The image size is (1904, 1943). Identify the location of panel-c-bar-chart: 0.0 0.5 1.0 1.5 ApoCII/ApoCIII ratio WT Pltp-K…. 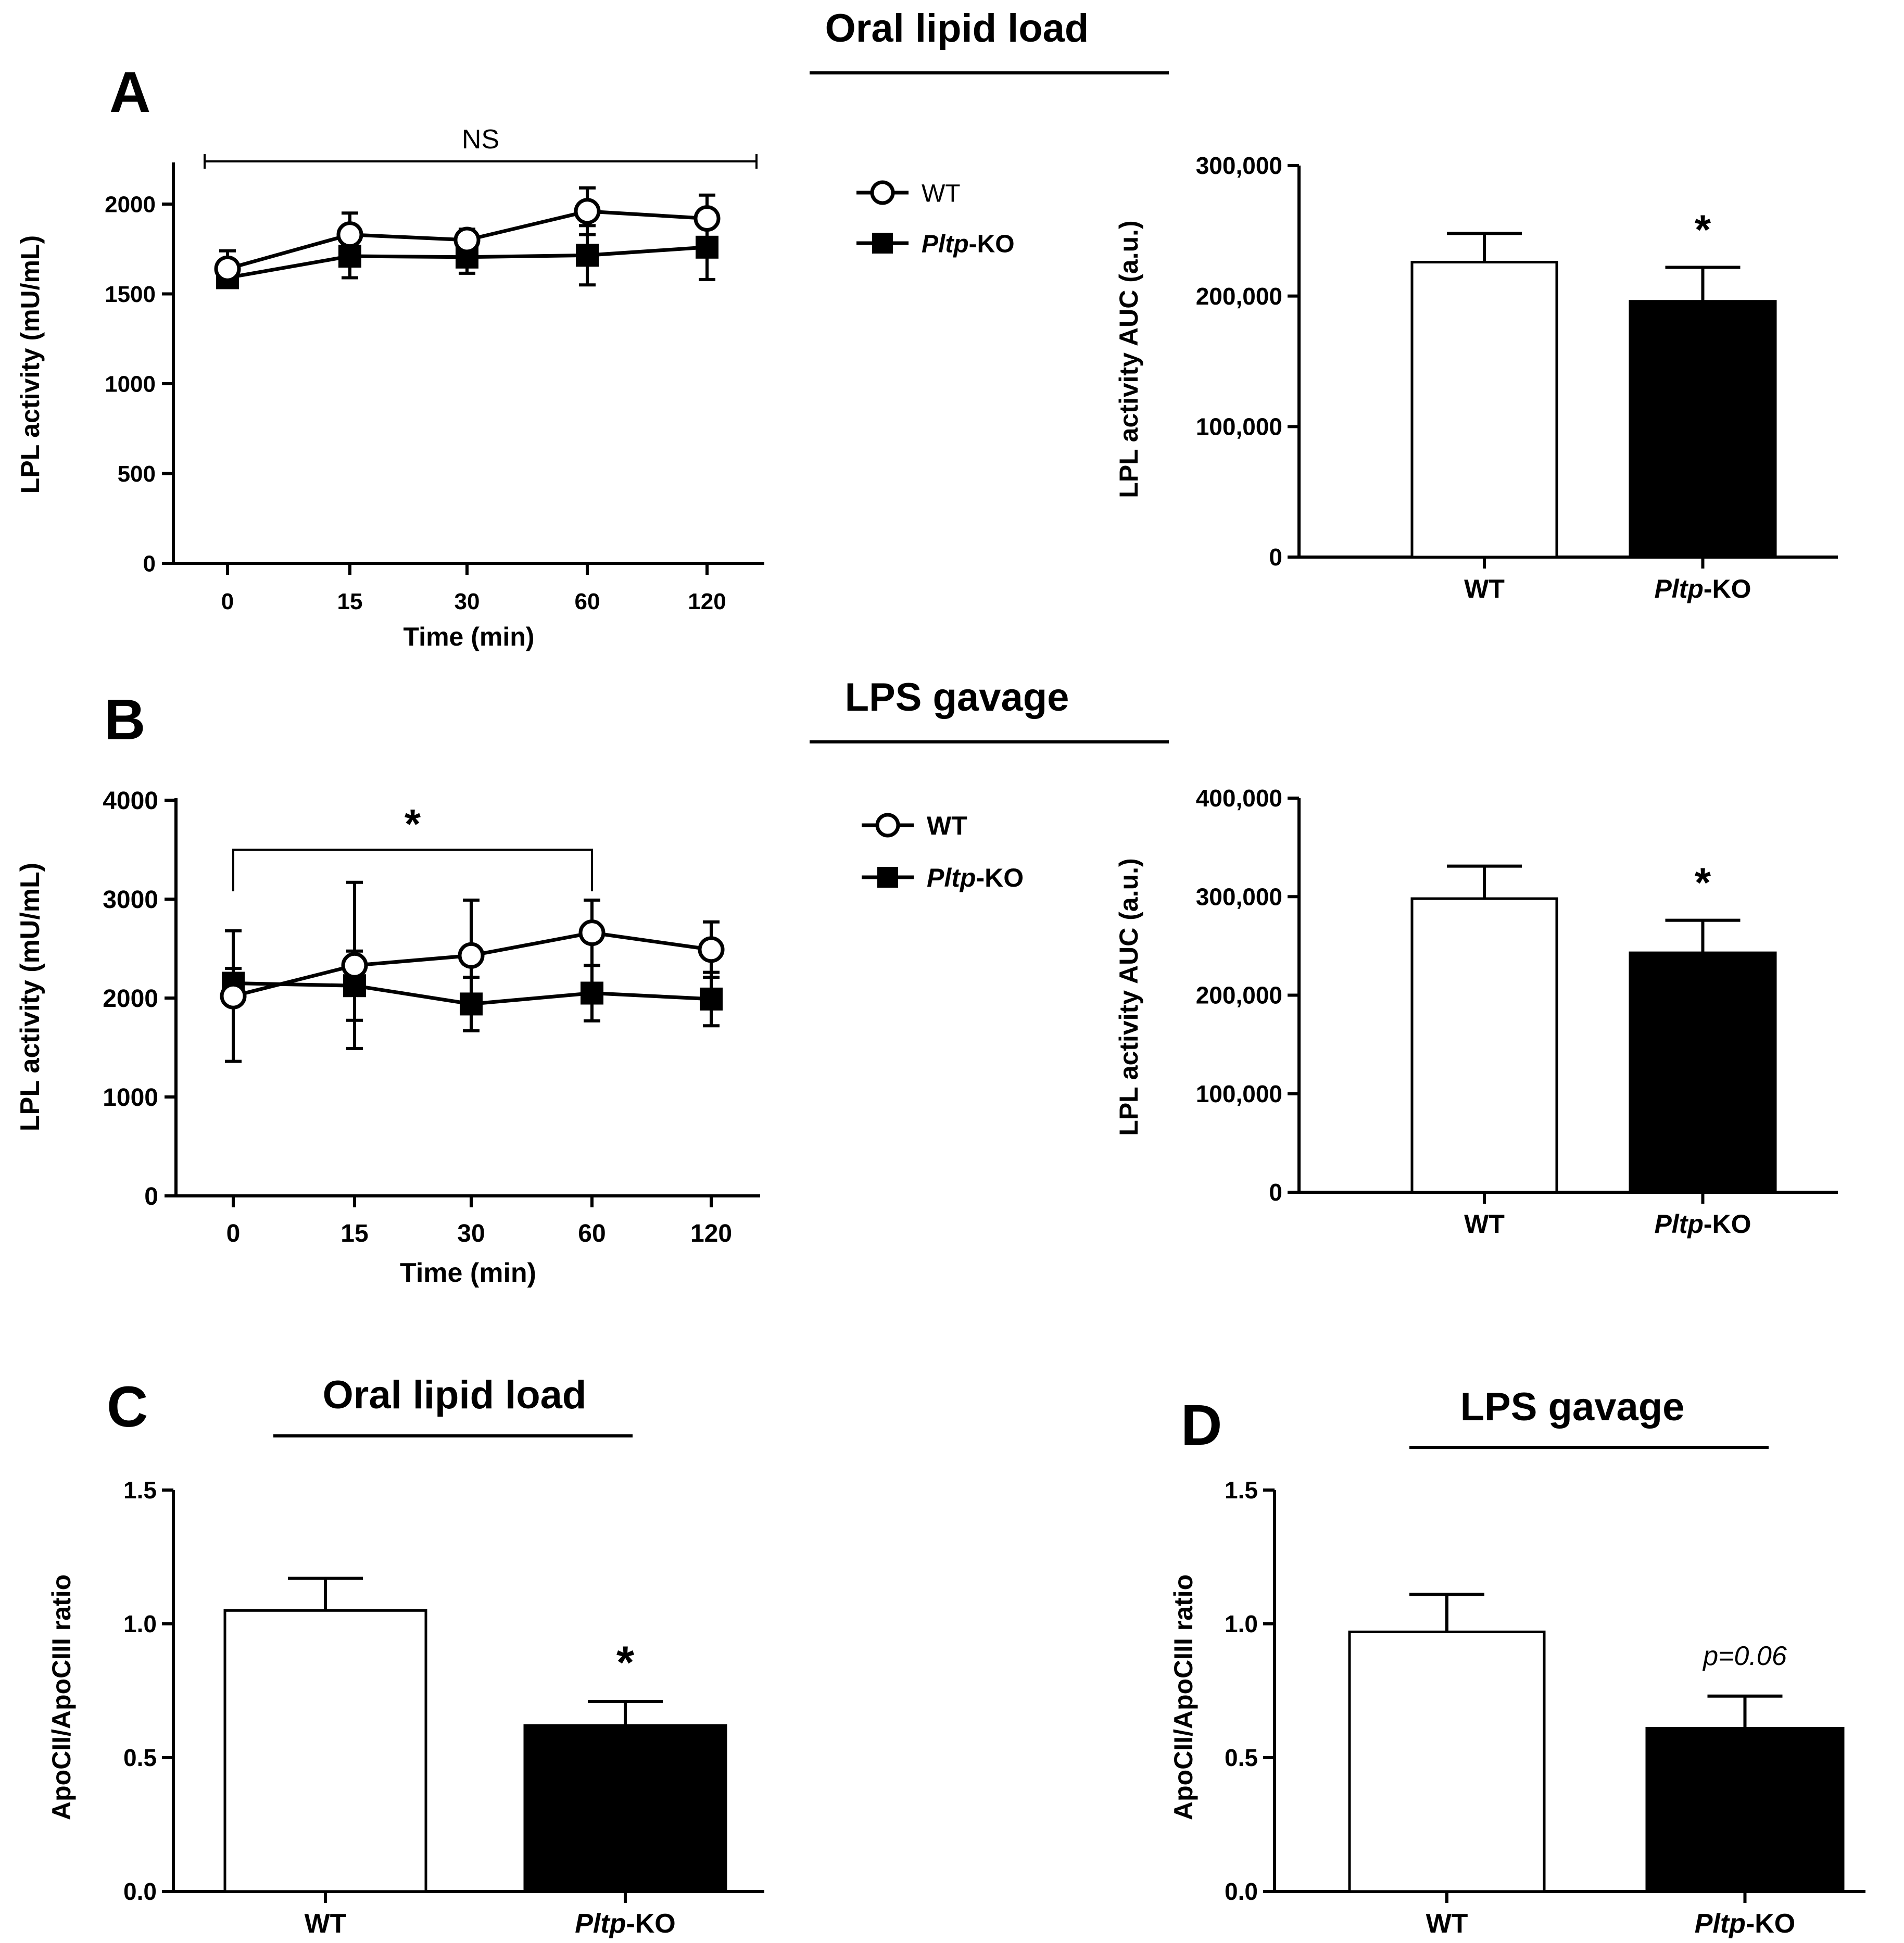
(405, 1708).